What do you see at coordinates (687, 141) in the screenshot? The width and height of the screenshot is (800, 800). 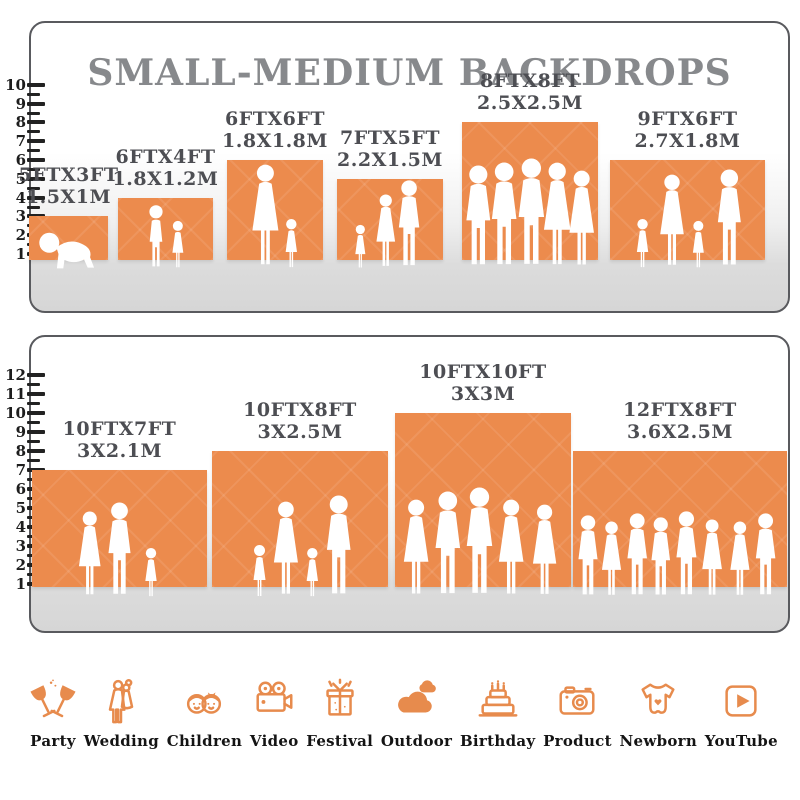 I see `size-label-meters: 2.7X1.8M` at bounding box center [687, 141].